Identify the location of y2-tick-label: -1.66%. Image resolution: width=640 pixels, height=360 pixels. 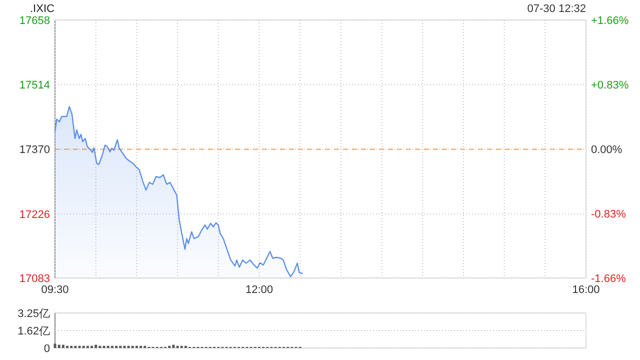
(608, 279).